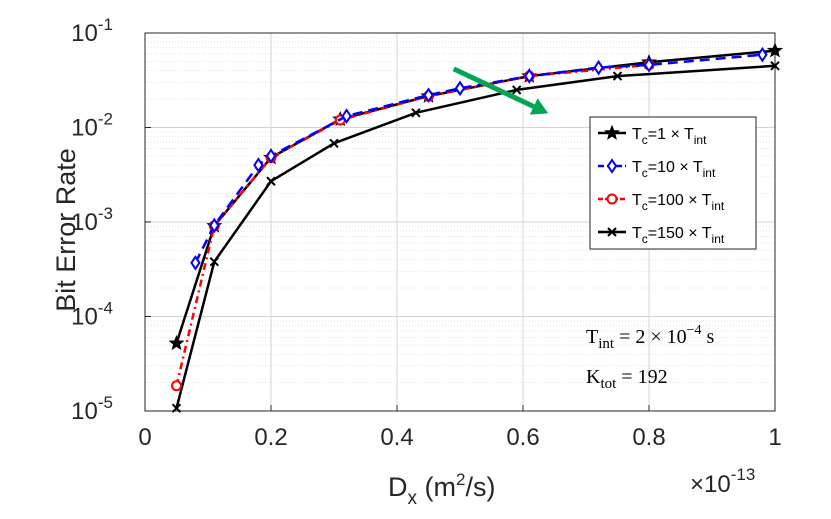 Image resolution: width=831 pixels, height=519 pixels. I want to click on x-tick-label: 0.4, so click(396, 437).